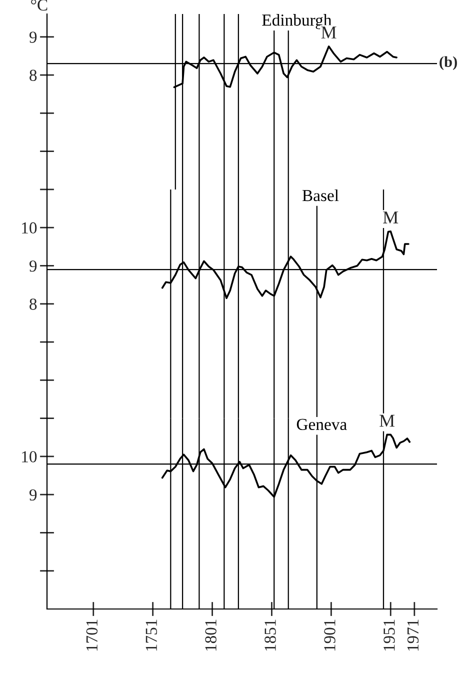 The width and height of the screenshot is (462, 674). I want to click on x-tick-label: 1801, so click(210, 635).